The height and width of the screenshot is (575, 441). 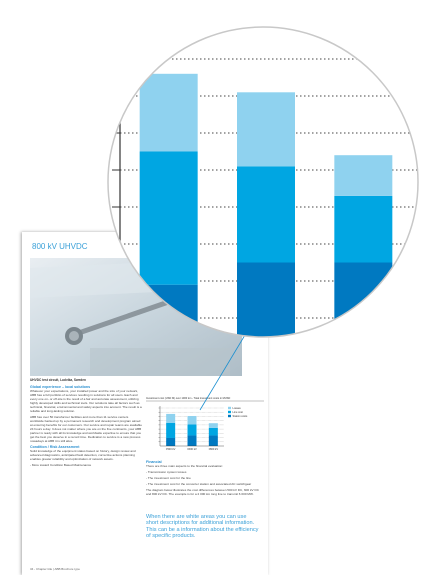 What do you see at coordinates (55, 447) in the screenshot?
I see `section-heading: Condition / Risk Assessment` at bounding box center [55, 447].